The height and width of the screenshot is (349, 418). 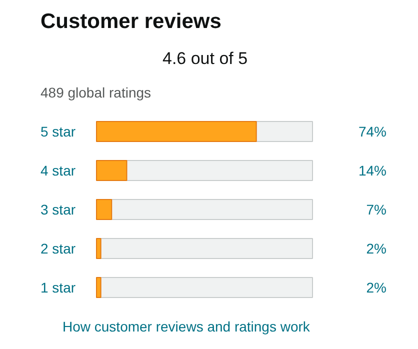 What do you see at coordinates (372, 170) in the screenshot?
I see `data-label: 14%` at bounding box center [372, 170].